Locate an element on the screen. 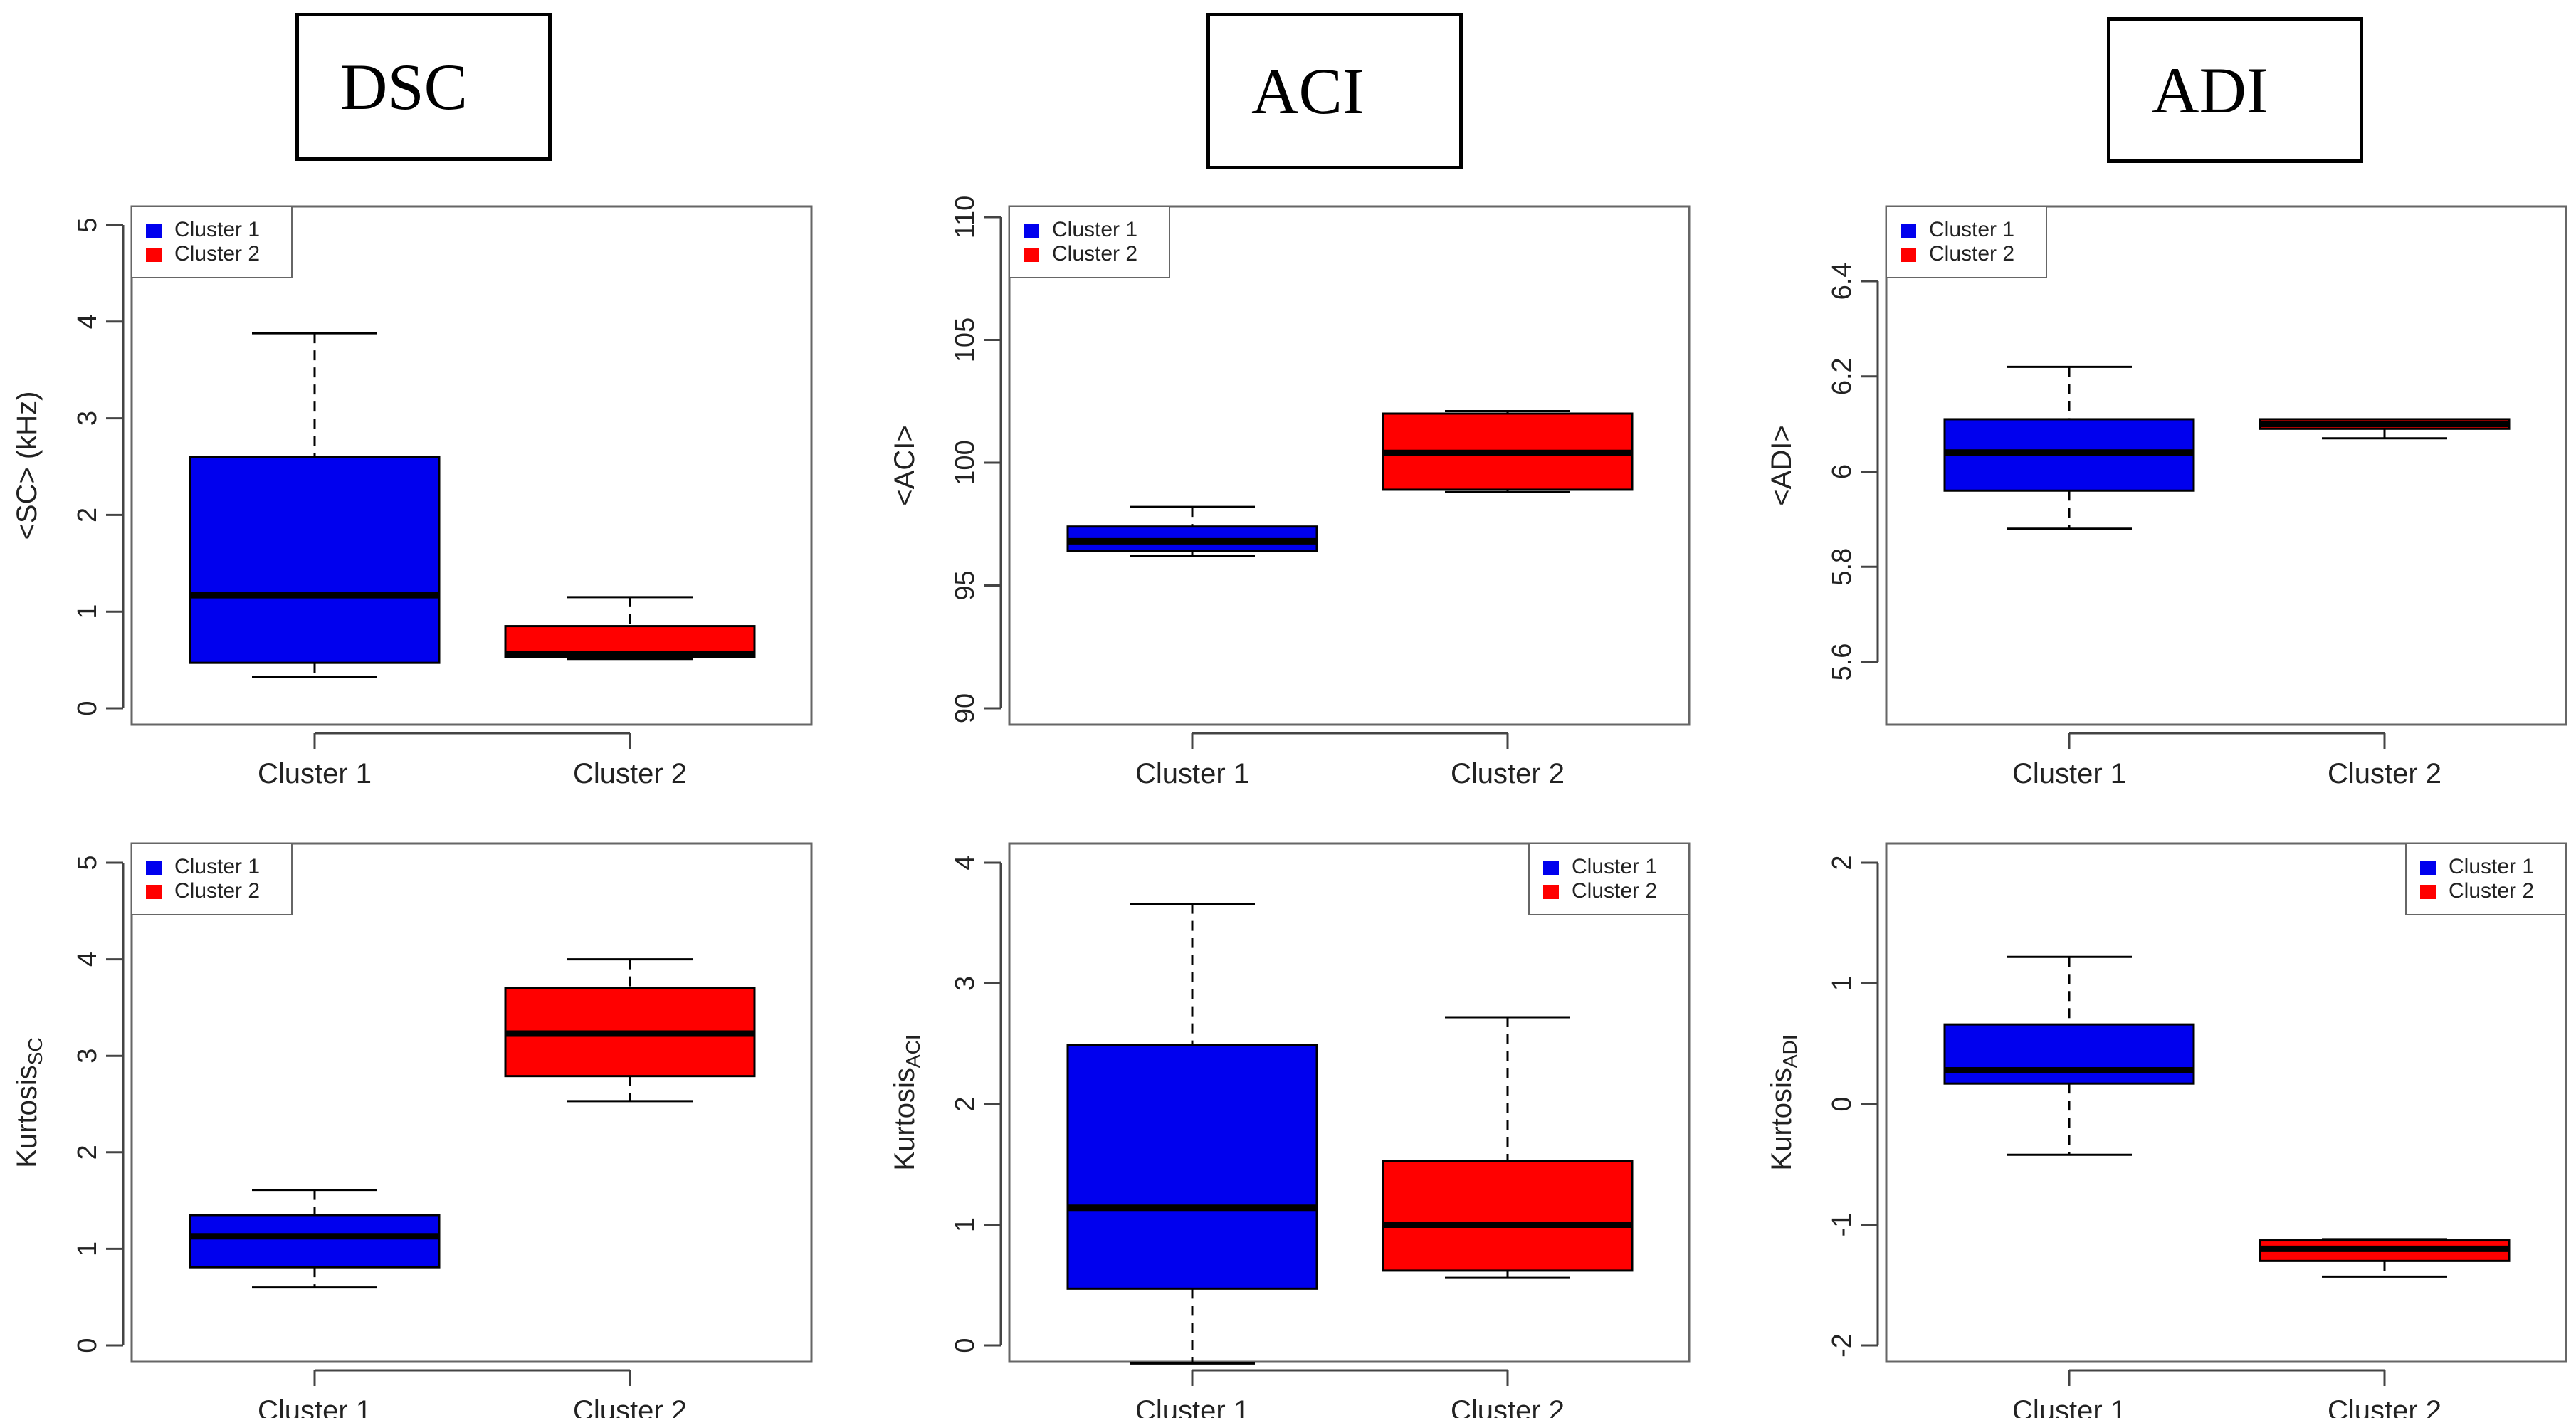  panel-4-legend-label-2: Cluster 2 is located at coordinates (217, 891).